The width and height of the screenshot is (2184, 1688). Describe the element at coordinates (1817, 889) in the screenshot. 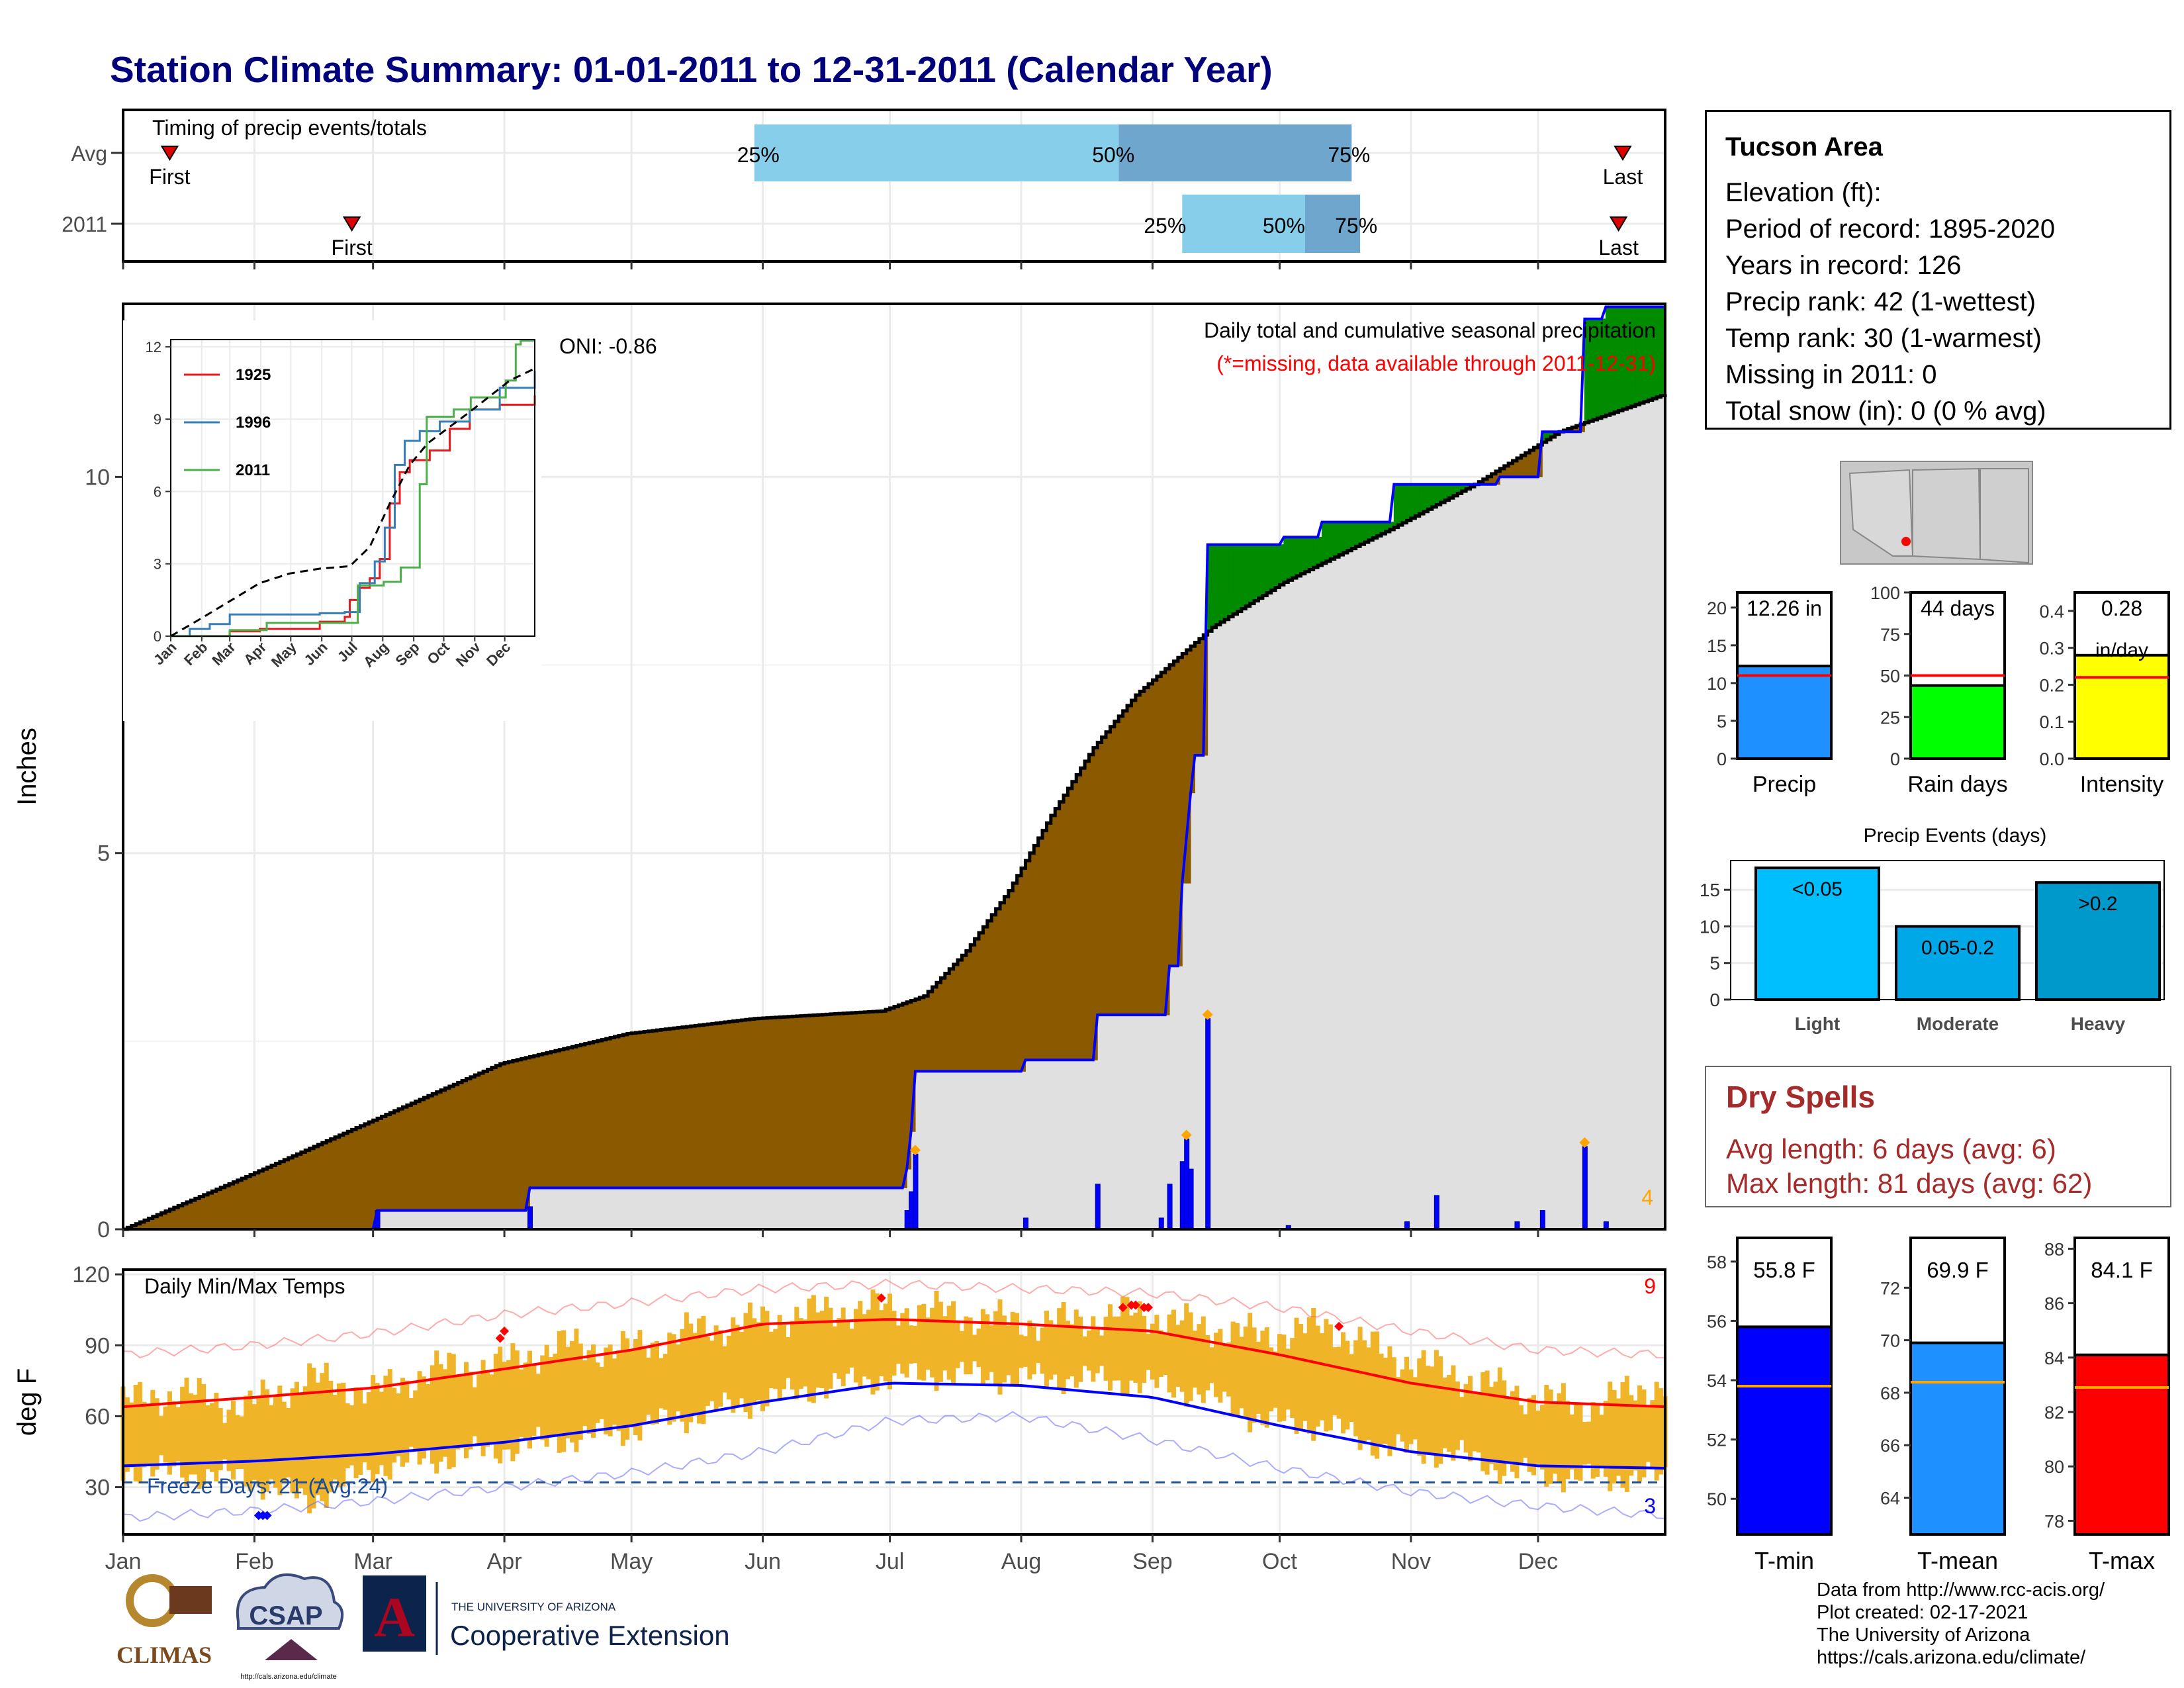

I see `event-bar-label: <0.05` at that location.